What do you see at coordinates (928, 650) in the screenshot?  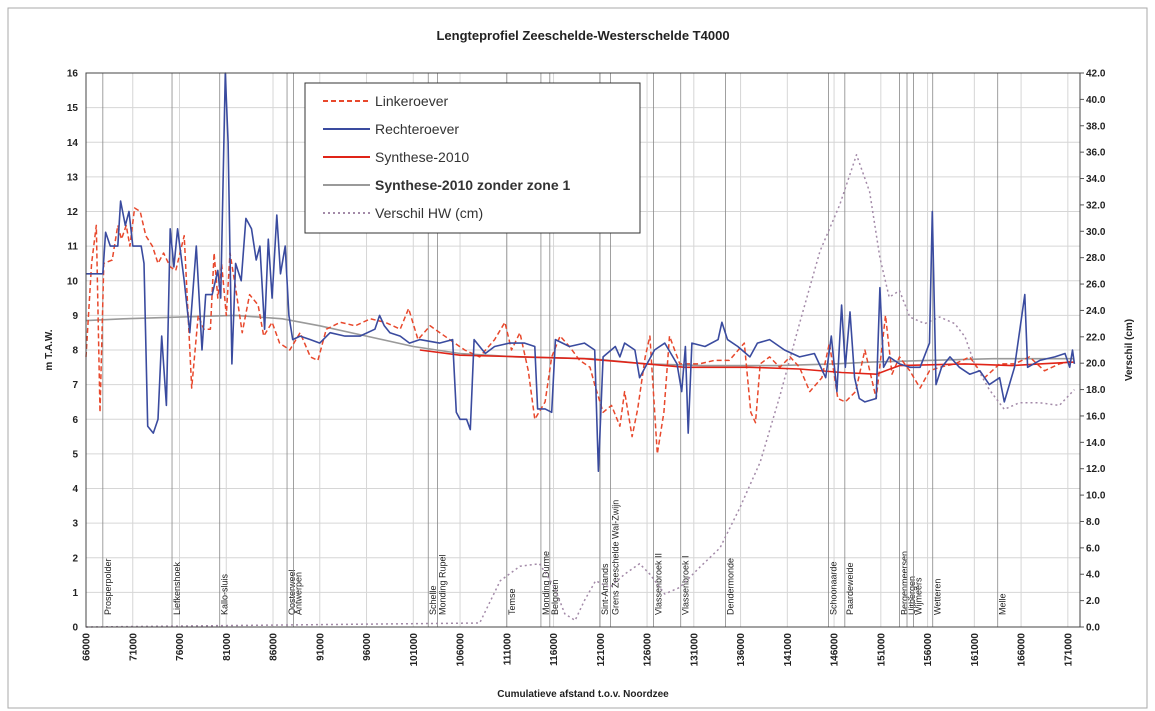 I see `x-tick-label: 156000` at bounding box center [928, 650].